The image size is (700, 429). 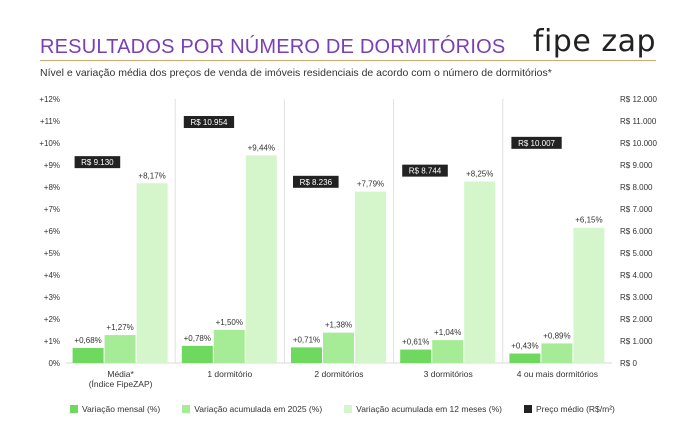 What do you see at coordinates (636, 231) in the screenshot?
I see `y-right-tick-label: R$ 6.000` at bounding box center [636, 231].